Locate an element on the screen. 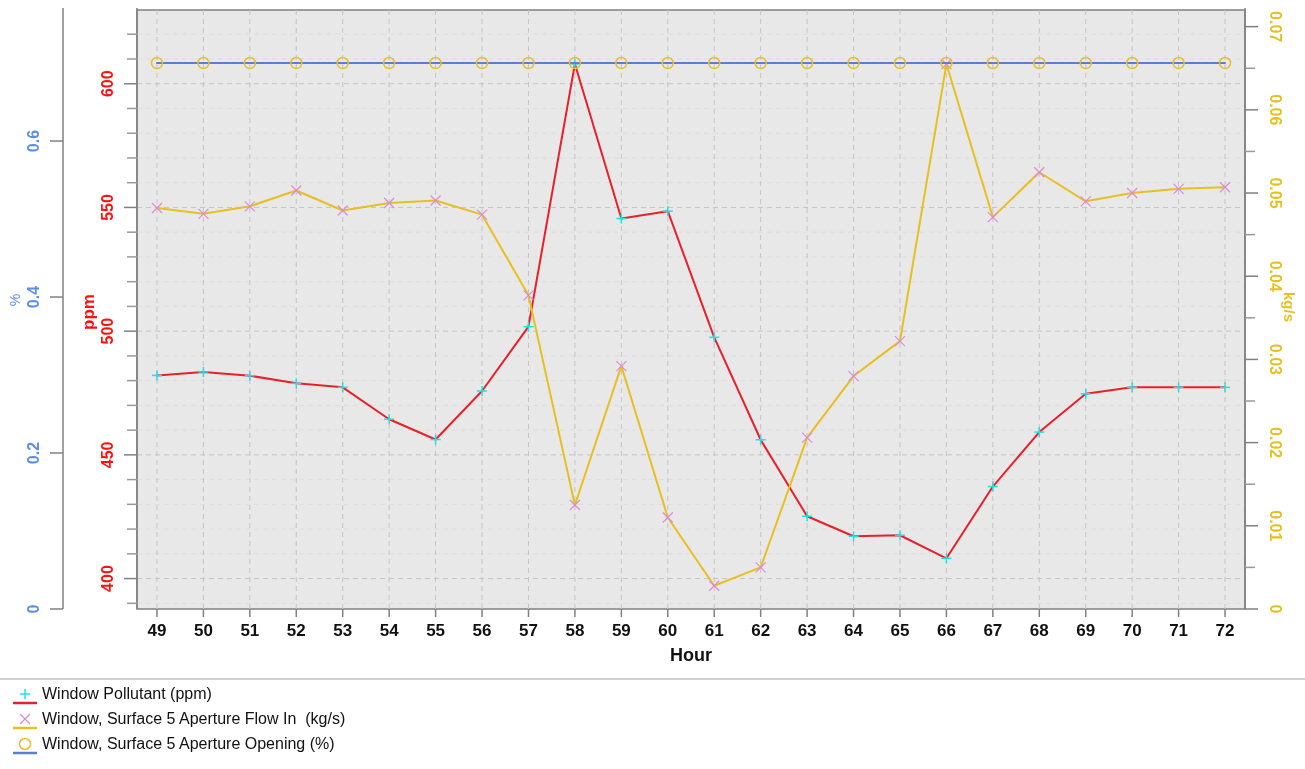  x-tick-label: 70 is located at coordinates (1132, 630).